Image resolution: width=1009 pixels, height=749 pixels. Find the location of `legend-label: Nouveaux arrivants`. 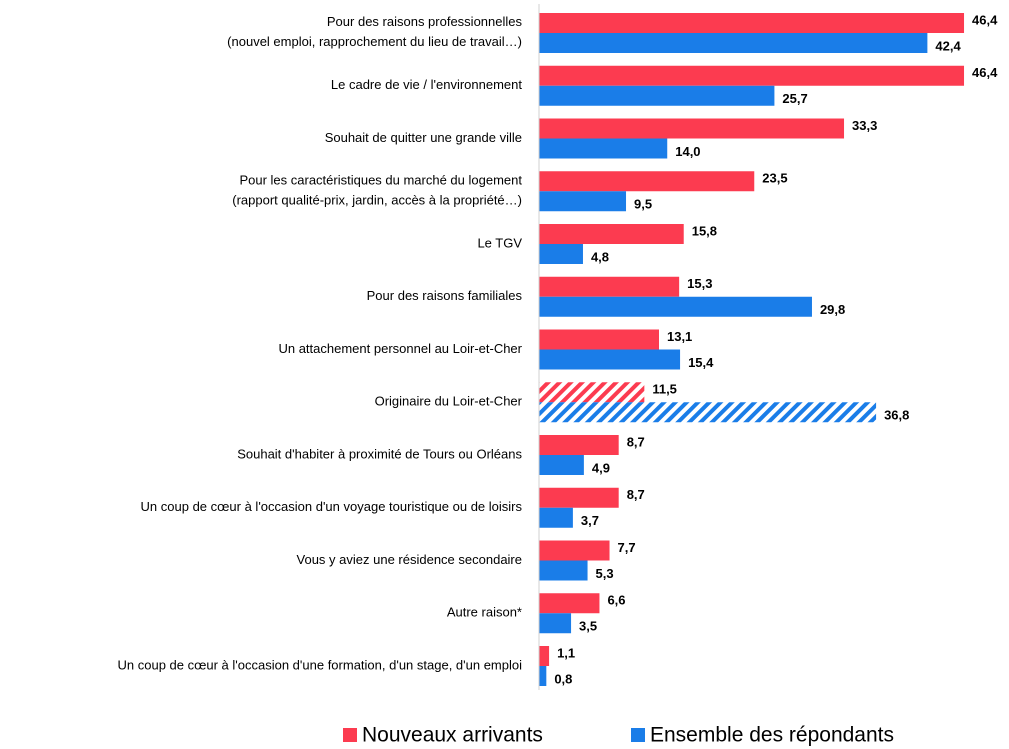

legend-label: Nouveaux arrivants is located at coordinates (452, 735).